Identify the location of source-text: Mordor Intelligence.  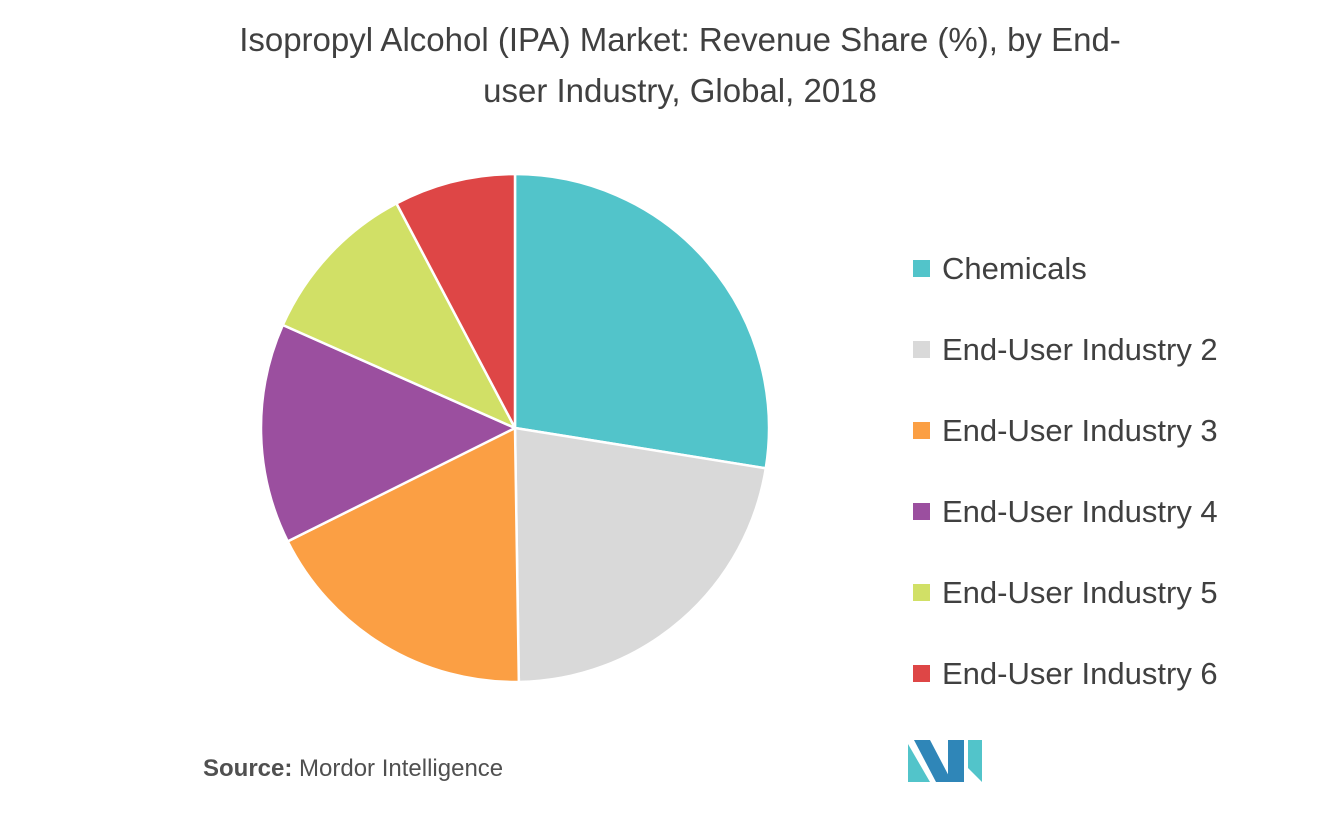
(401, 768).